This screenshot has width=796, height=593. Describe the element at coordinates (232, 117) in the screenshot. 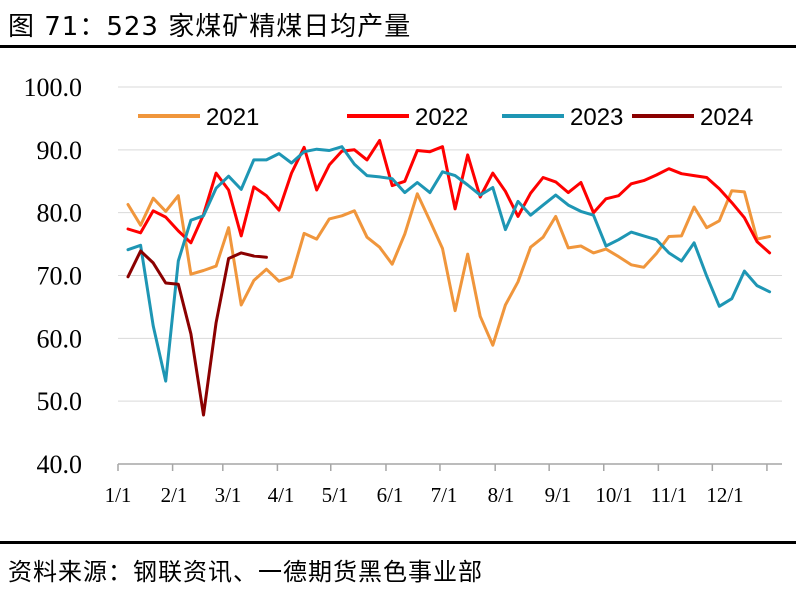

I see `legend-label-2021: 2021` at that location.